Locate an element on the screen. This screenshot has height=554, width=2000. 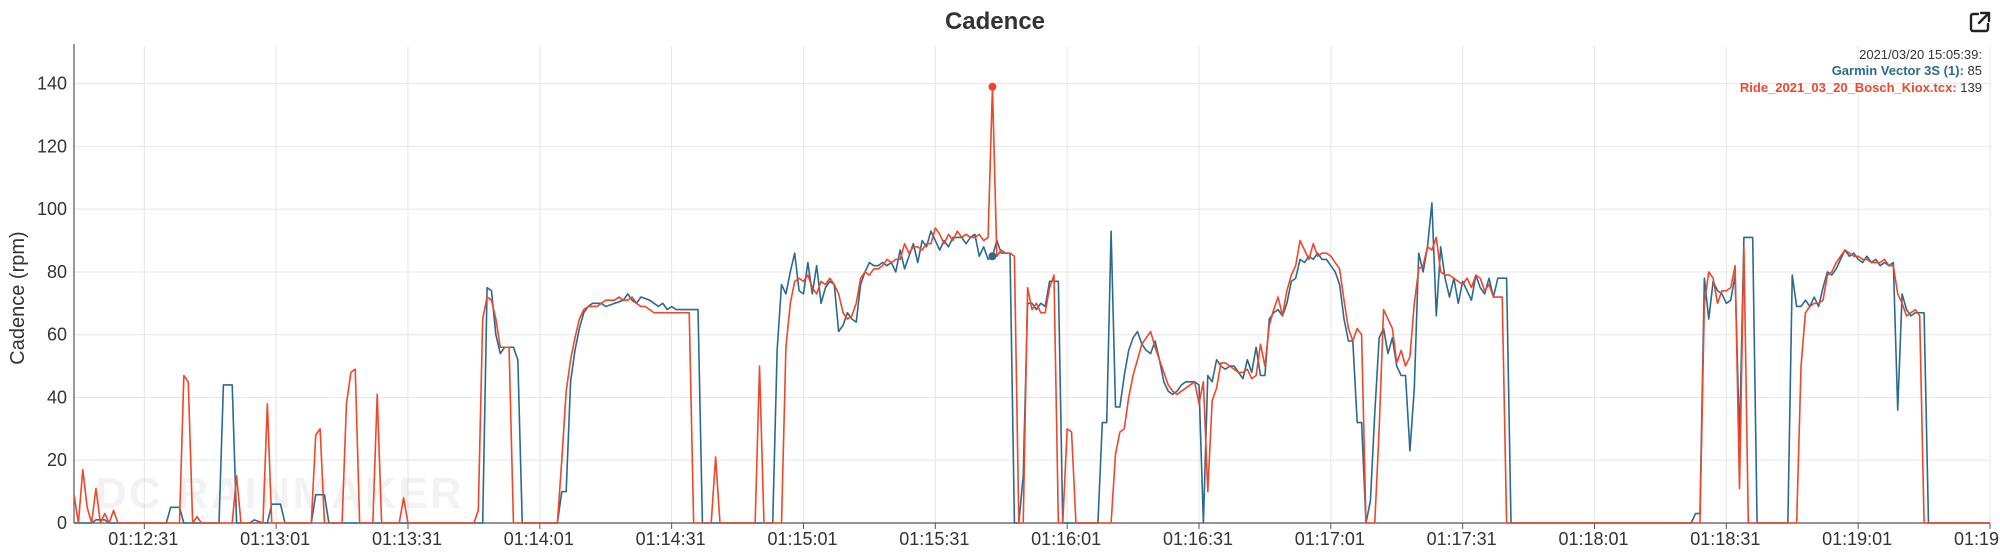
x-tick-label: 01:18:01 is located at coordinates (1593, 539).